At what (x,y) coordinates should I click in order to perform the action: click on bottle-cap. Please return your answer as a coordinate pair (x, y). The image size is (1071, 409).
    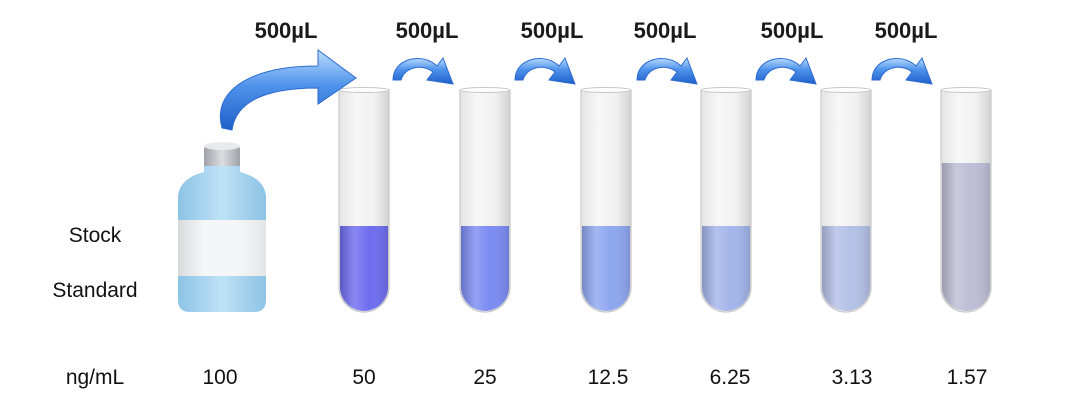
    Looking at the image, I should click on (222, 157).